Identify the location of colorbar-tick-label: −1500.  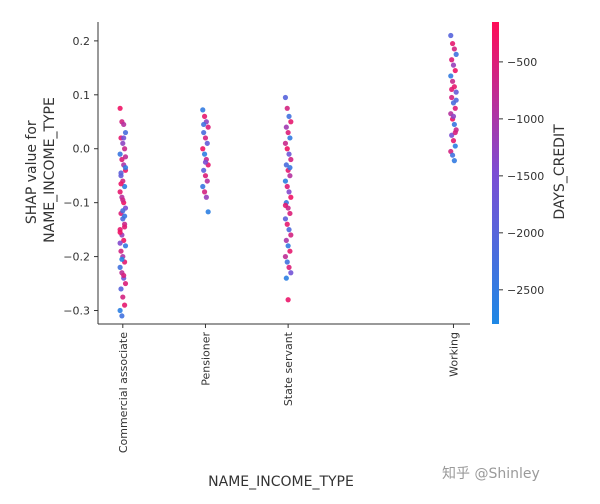
(525, 176).